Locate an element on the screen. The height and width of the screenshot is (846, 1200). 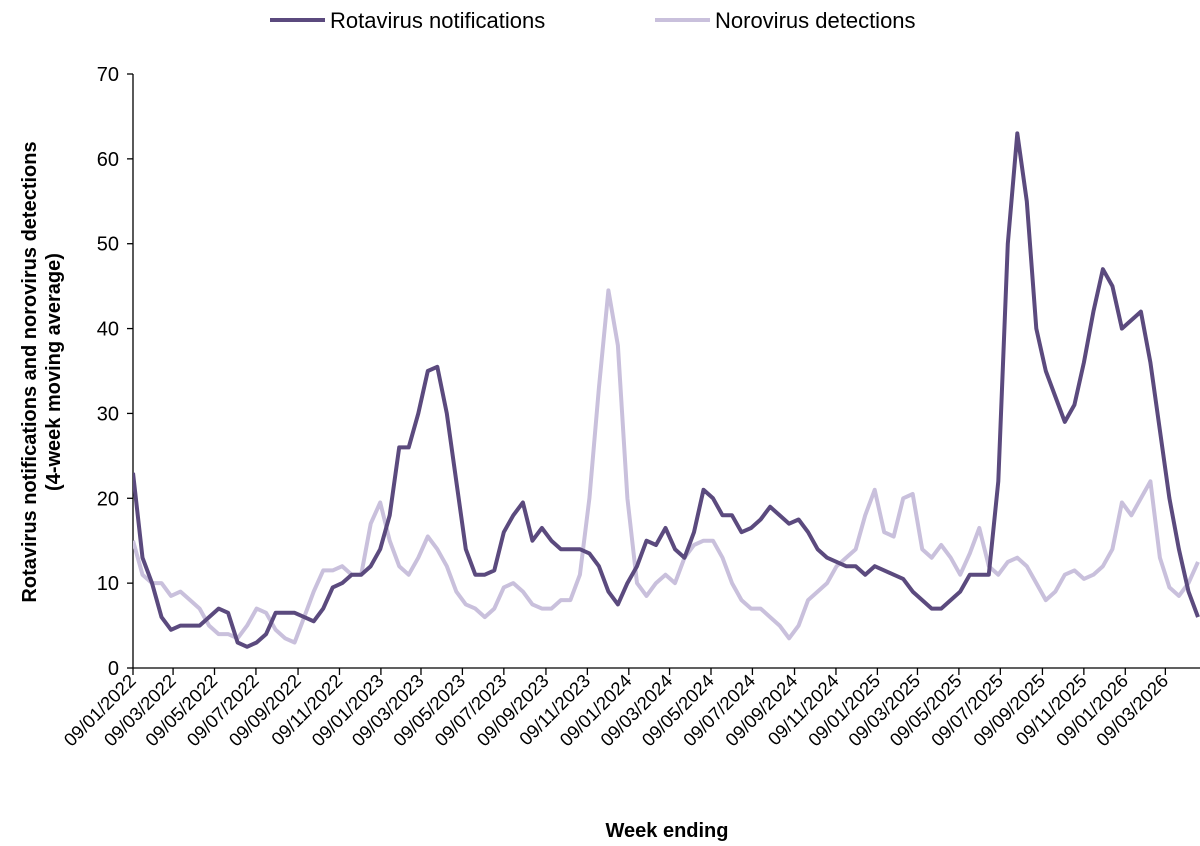
y-tick-label: 50 is located at coordinates (108, 245).